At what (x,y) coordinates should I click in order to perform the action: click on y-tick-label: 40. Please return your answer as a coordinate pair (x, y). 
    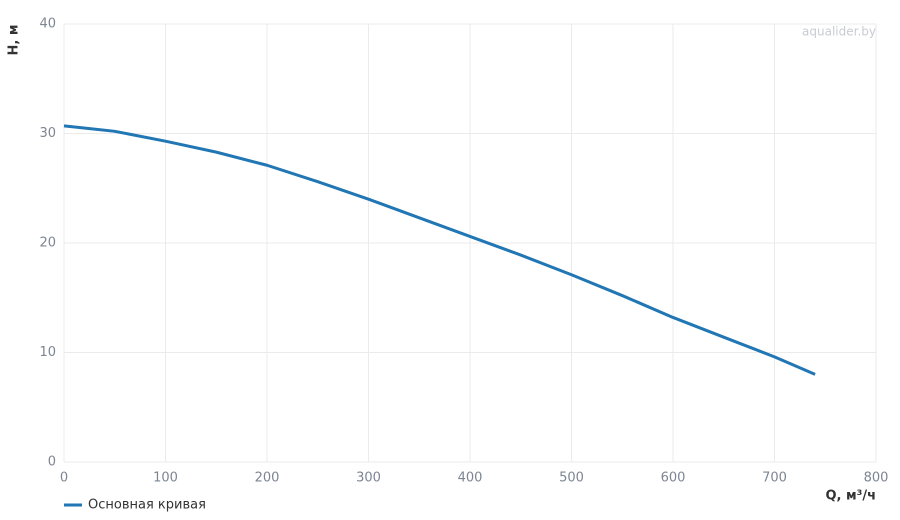
    Looking at the image, I should click on (47, 24).